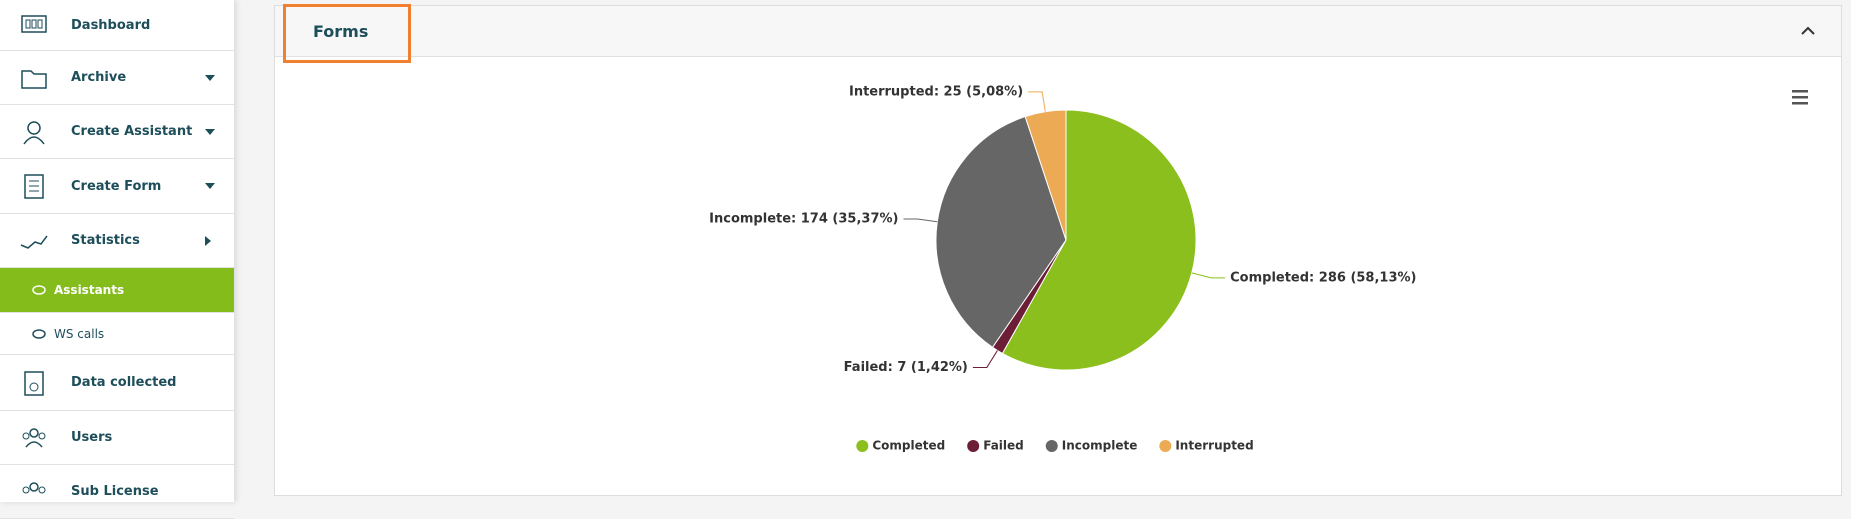 The height and width of the screenshot is (519, 1851). I want to click on collapse-icon, so click(1808, 30).